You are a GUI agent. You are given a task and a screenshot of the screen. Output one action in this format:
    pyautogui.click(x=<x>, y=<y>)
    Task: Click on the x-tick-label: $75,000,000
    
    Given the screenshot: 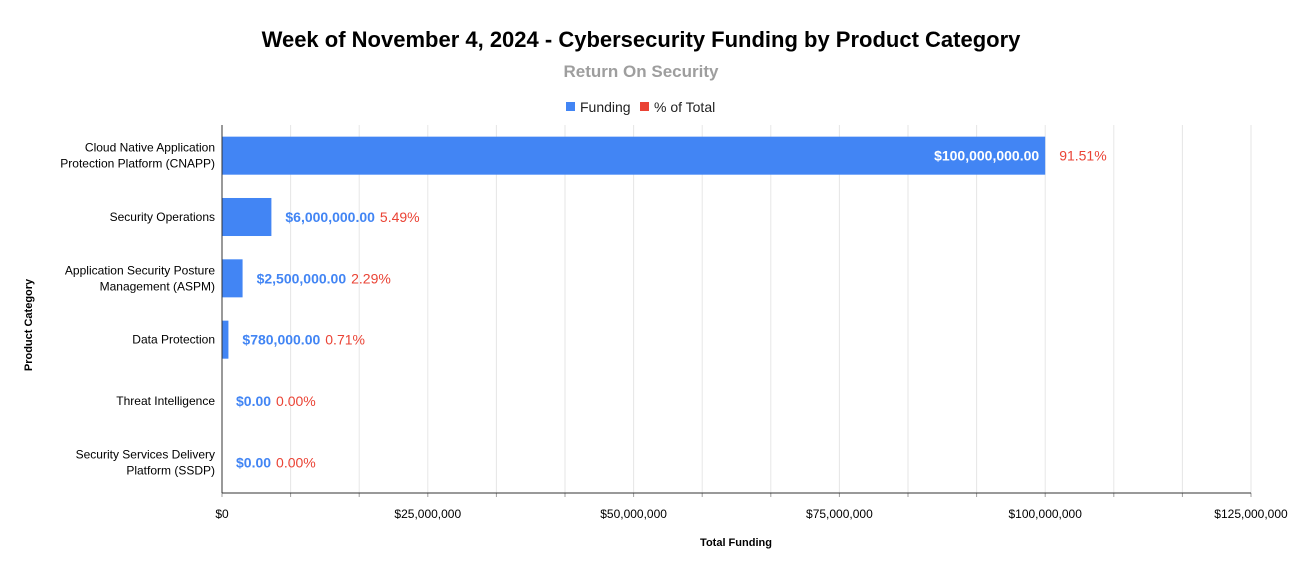 What is the action you would take?
    pyautogui.click(x=839, y=514)
    